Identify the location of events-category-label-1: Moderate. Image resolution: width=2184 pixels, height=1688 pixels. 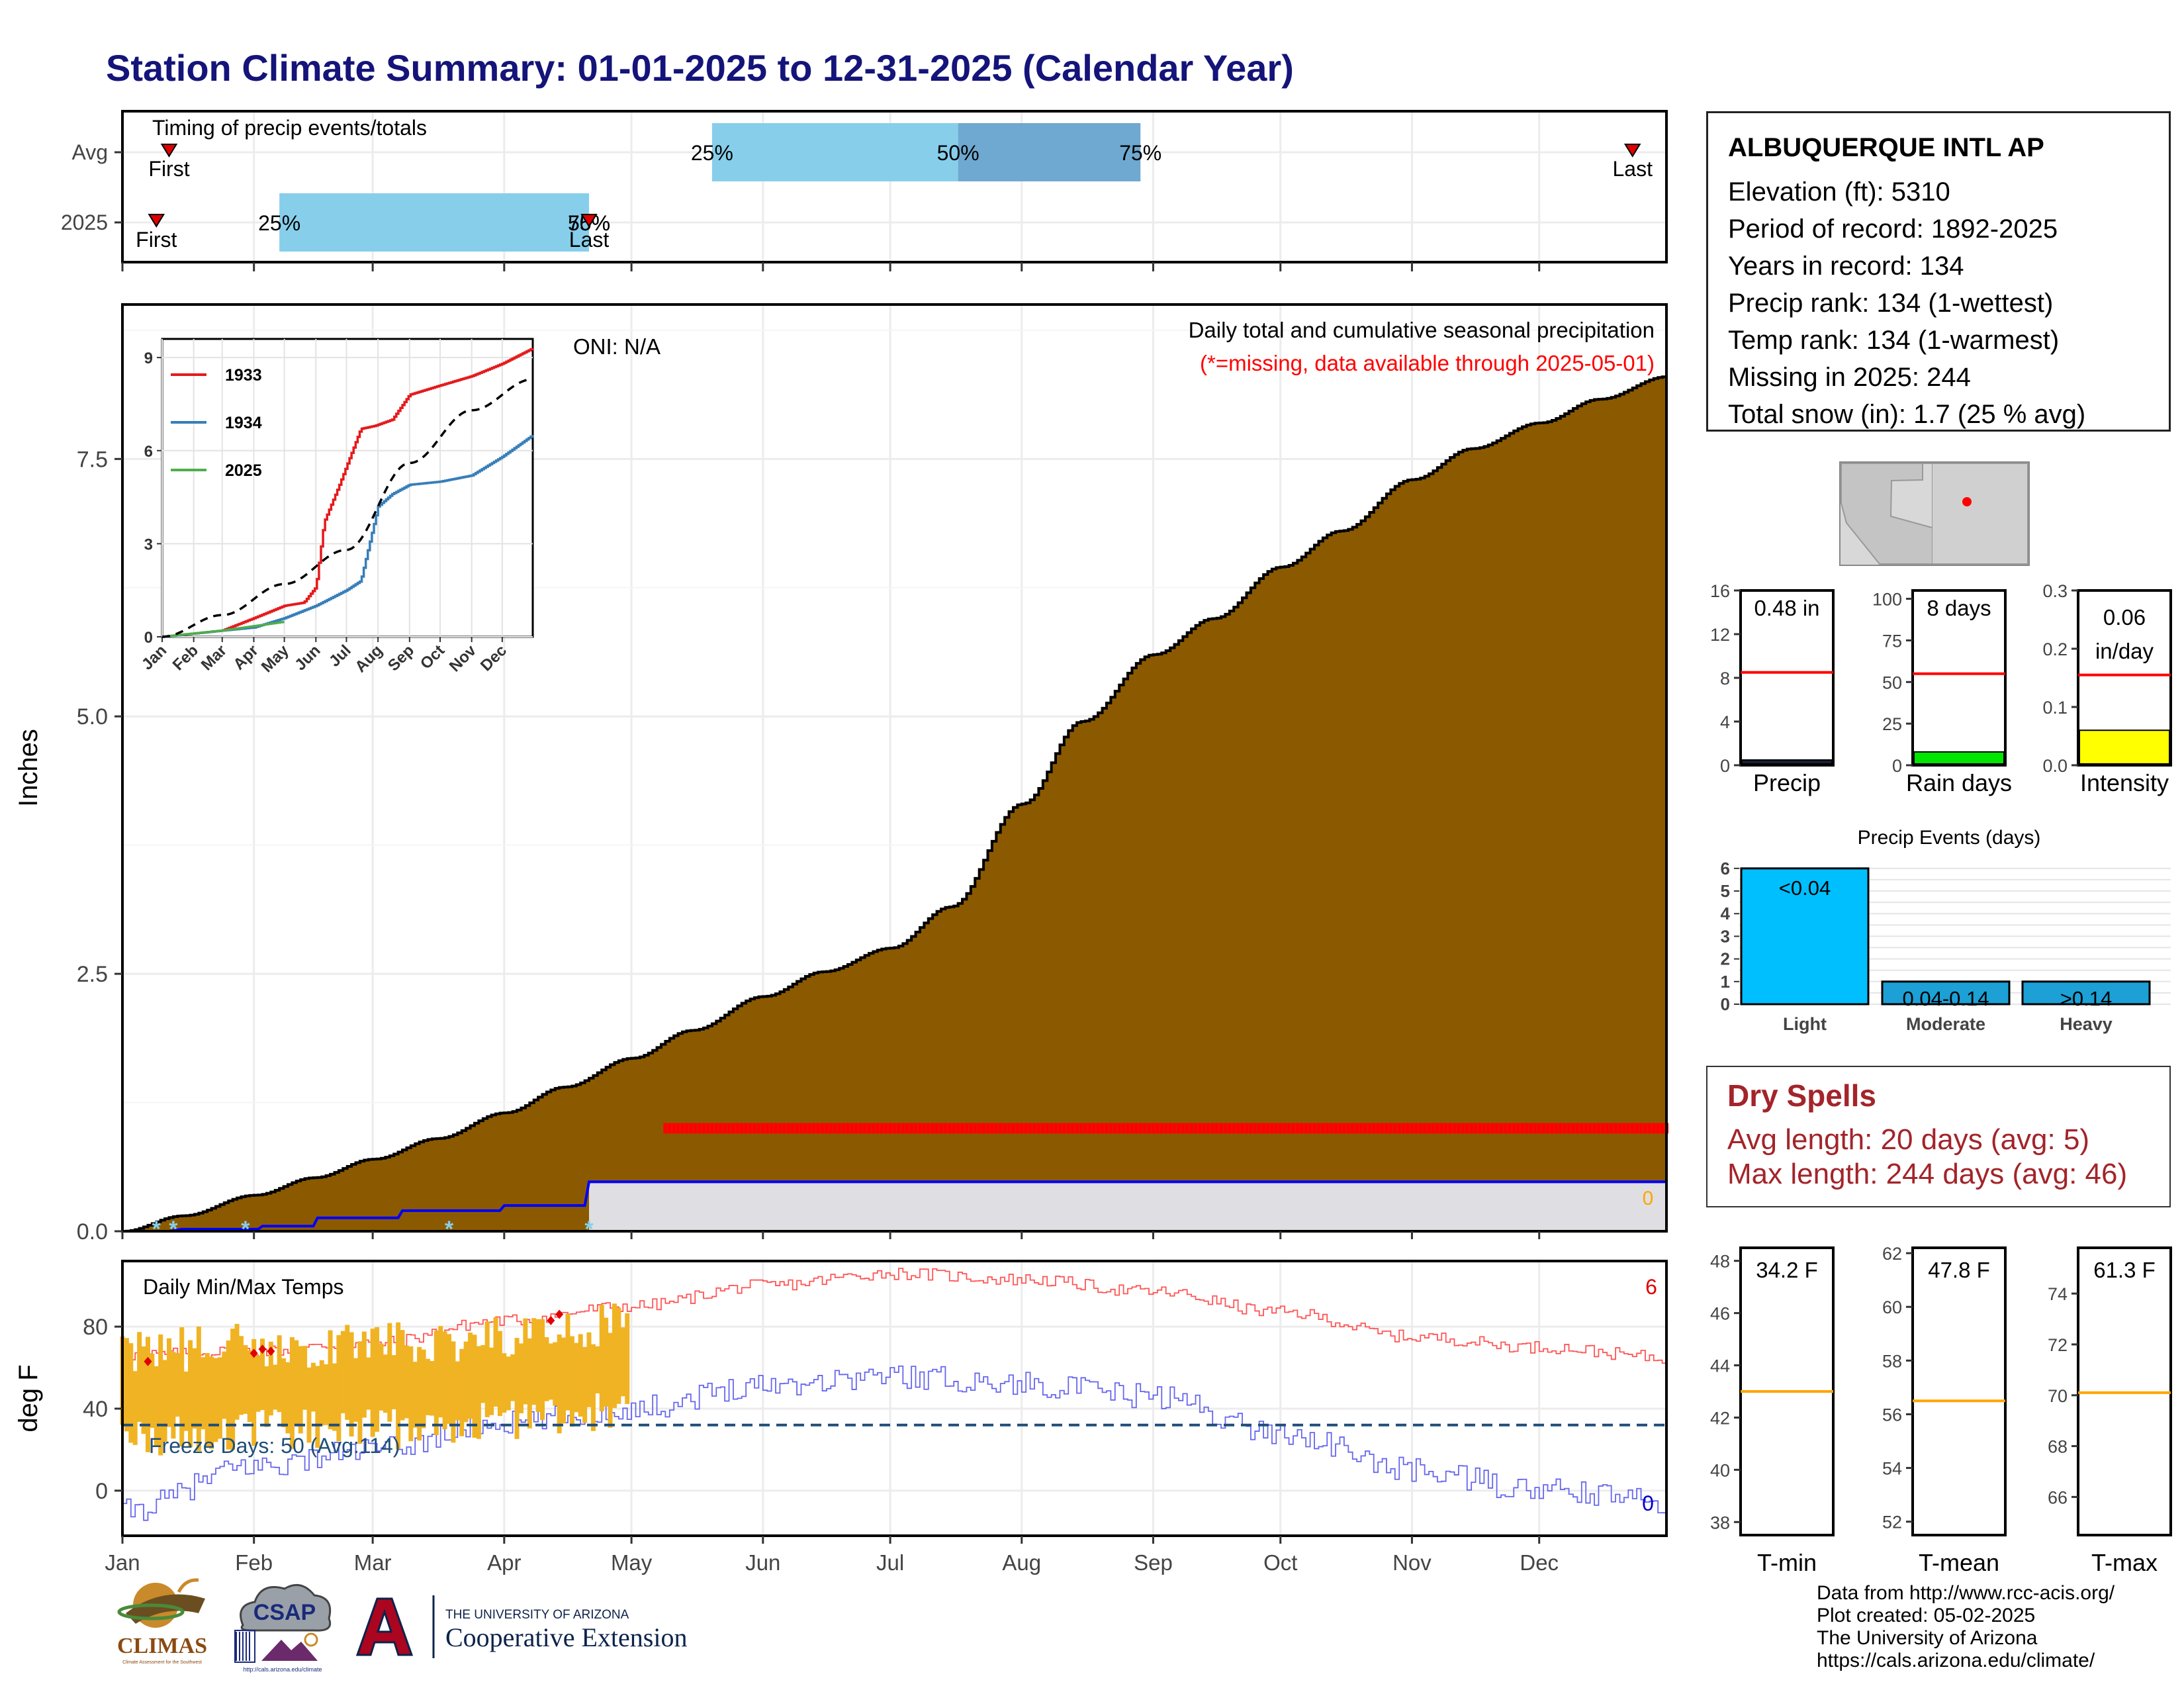
(1945, 1024).